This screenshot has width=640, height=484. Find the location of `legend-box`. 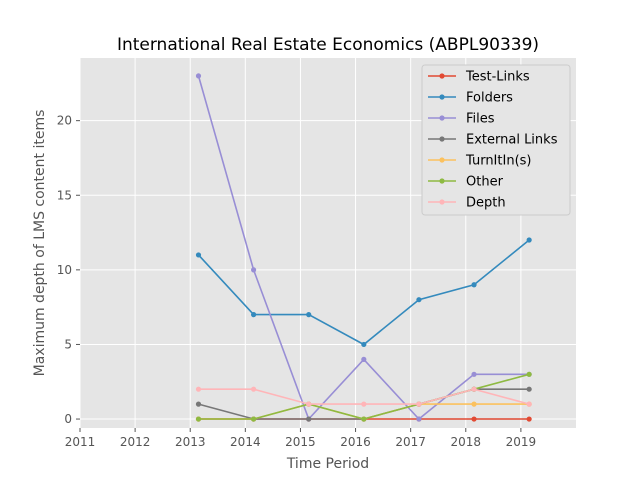

legend-box is located at coordinates (496, 140).